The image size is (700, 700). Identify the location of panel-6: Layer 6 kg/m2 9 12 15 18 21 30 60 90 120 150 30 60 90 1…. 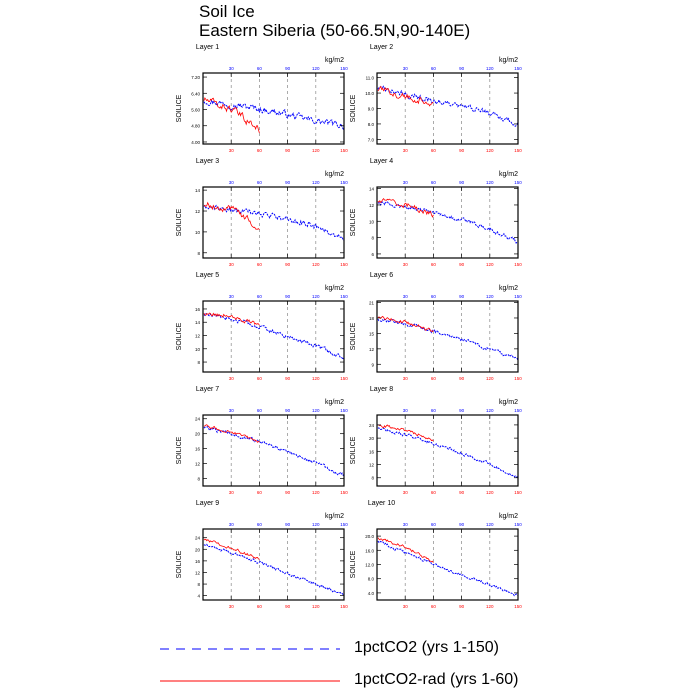
(436, 326).